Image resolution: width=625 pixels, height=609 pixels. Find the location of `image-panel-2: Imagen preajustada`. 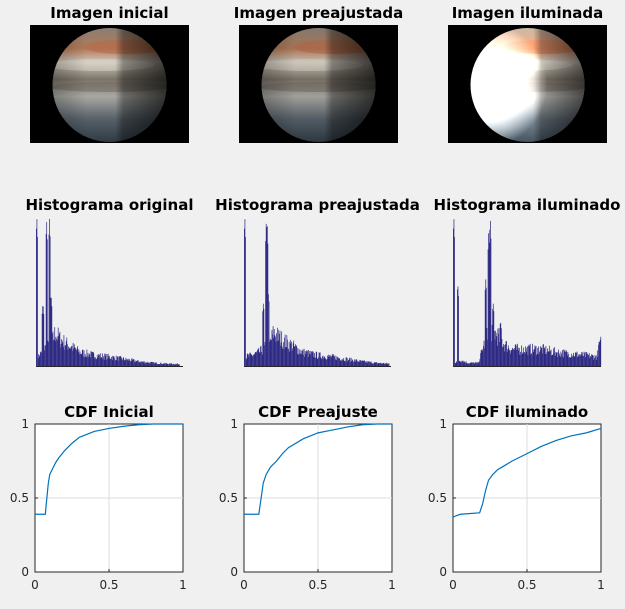

image-panel-2: Imagen preajustada is located at coordinates (318, 73).